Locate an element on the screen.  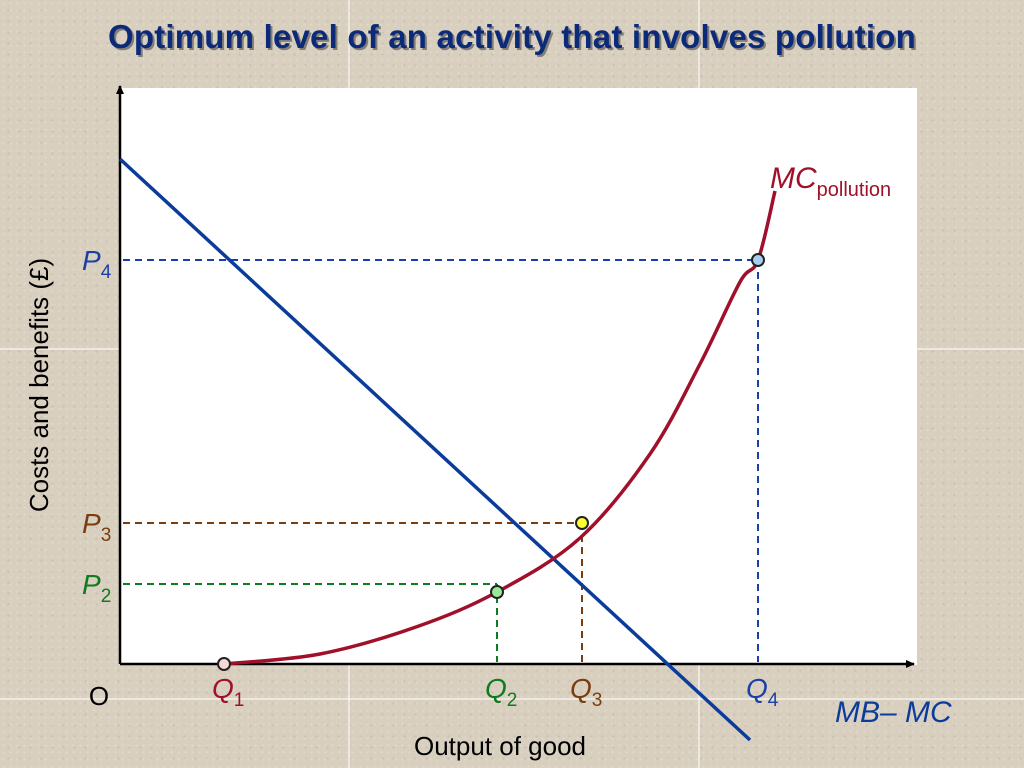
y-tick-label-p2: P2 is located at coordinates (96, 588).